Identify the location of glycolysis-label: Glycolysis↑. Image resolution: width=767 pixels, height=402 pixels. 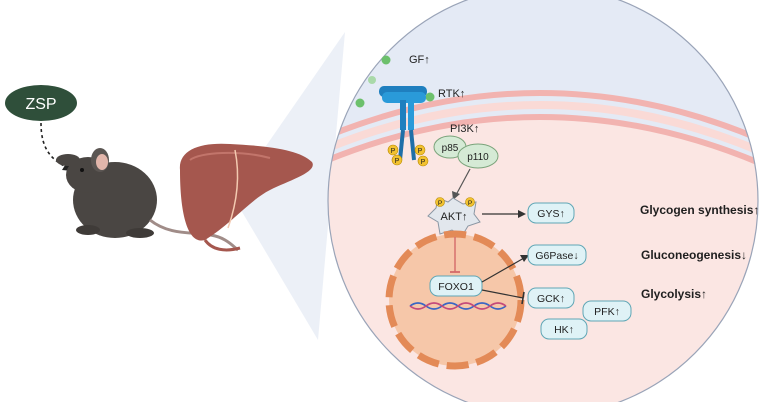
(674, 294).